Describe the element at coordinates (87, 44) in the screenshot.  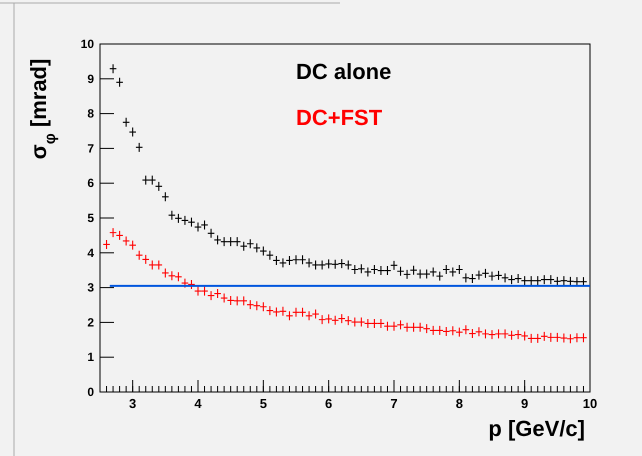
I see `y-tick-label: 10` at that location.